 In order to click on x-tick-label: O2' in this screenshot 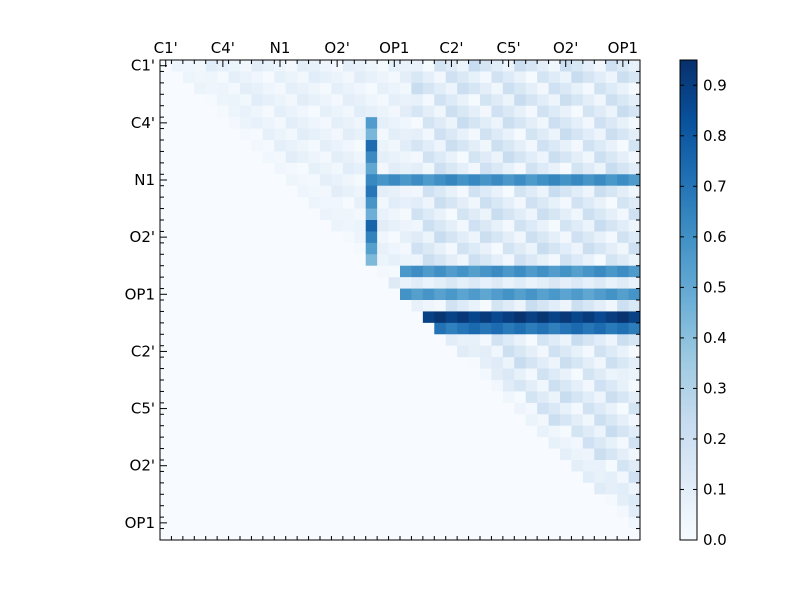, I will do `click(336, 48)`.